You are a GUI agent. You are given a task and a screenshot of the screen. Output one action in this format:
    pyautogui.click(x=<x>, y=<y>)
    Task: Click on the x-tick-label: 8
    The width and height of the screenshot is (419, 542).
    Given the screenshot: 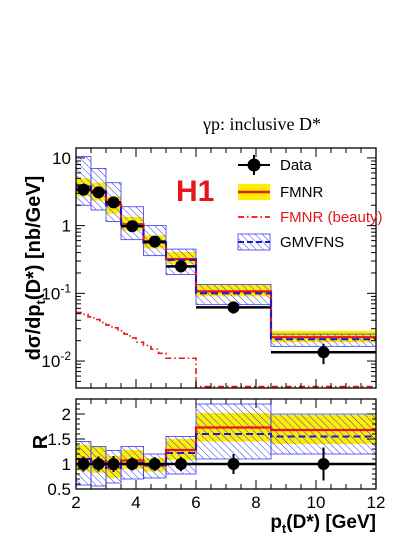 What is the action you would take?
    pyautogui.click(x=255, y=502)
    